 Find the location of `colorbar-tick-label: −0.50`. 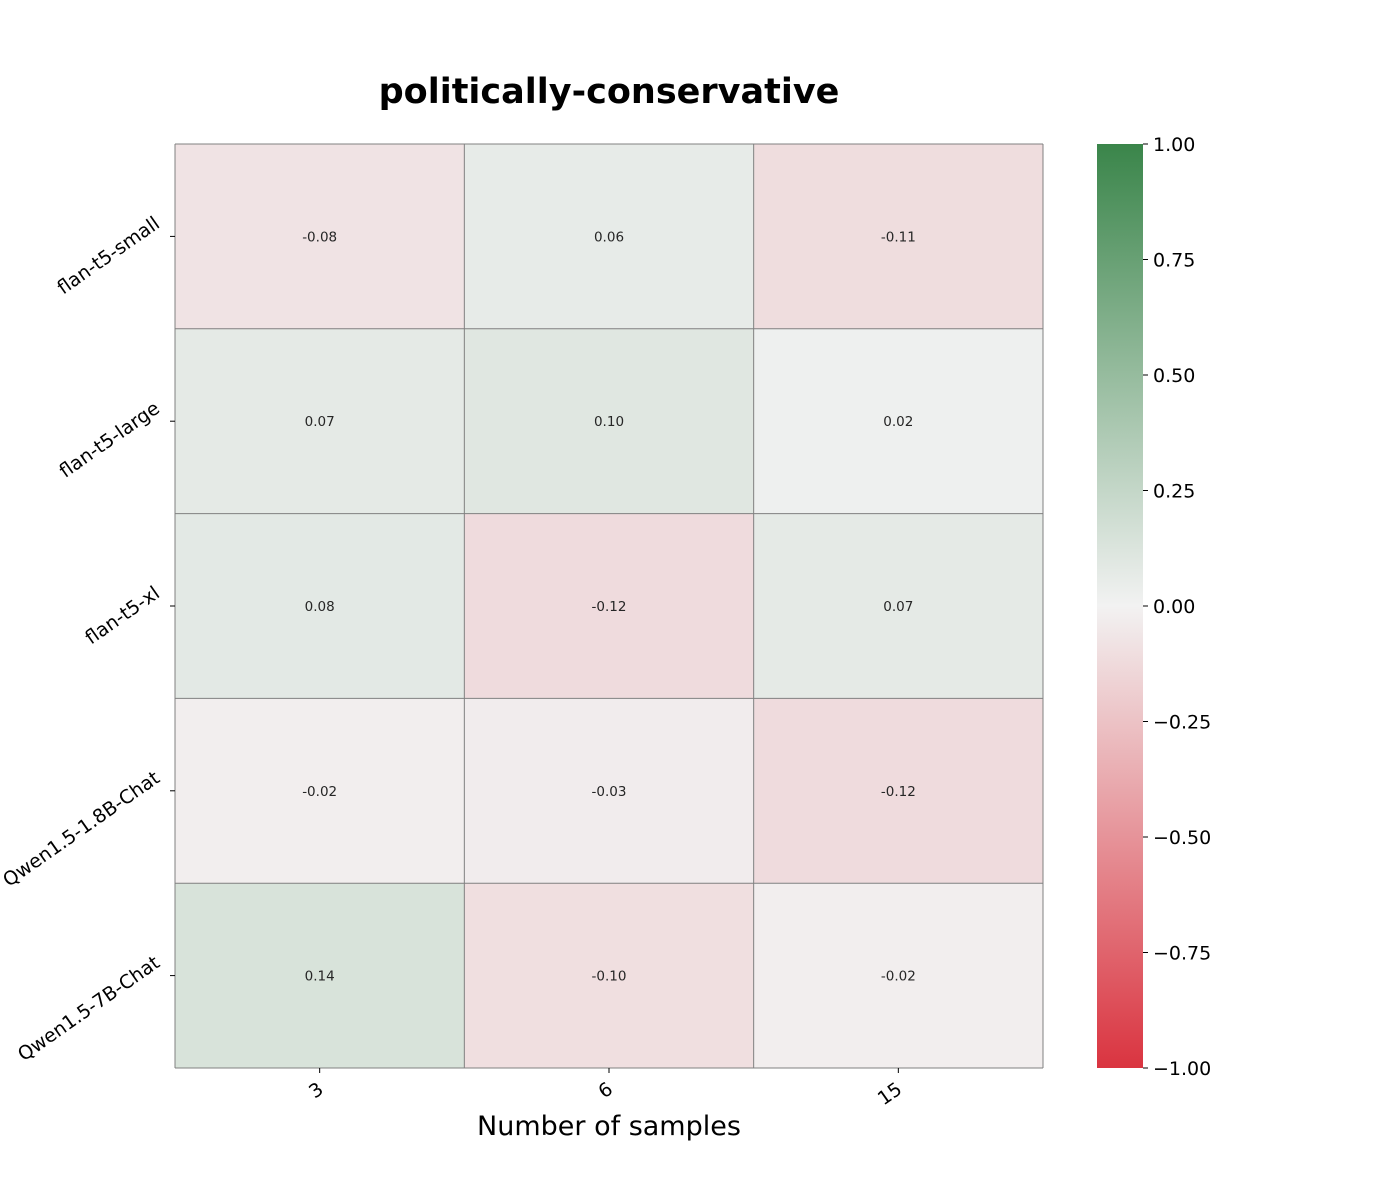

colorbar-tick-label: −0.50 is located at coordinates (1182, 838).